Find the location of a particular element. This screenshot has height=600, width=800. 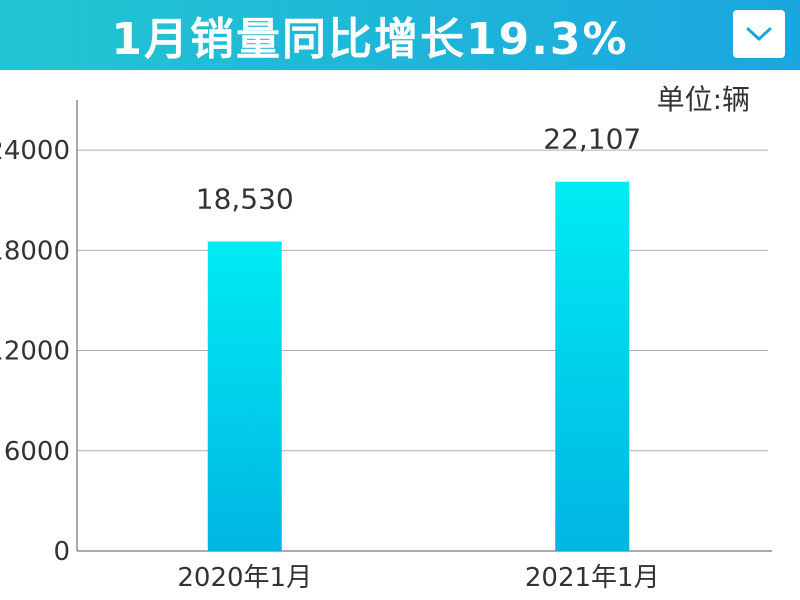

unit-label: 单位:辆 is located at coordinates (703, 99).